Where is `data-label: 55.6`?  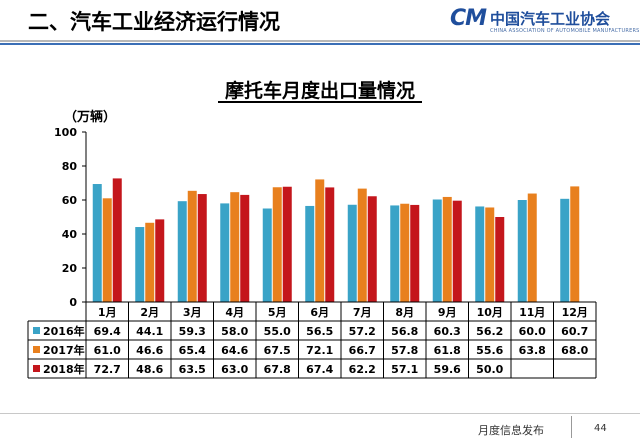
data-label: 55.6 is located at coordinates (489, 350).